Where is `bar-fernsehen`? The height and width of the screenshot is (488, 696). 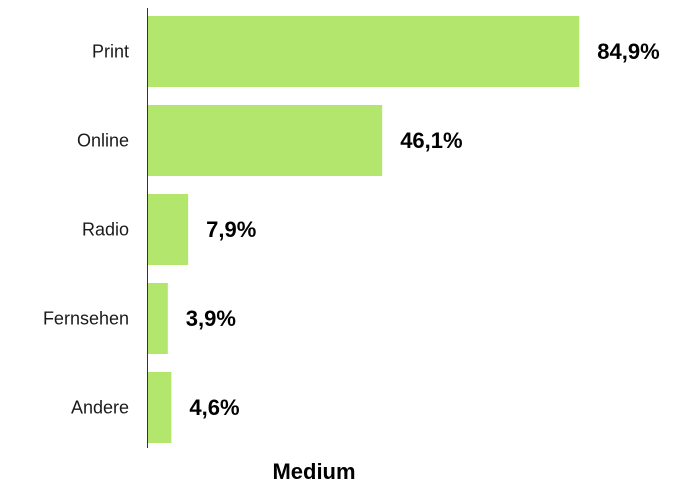 bar-fernsehen is located at coordinates (158, 318).